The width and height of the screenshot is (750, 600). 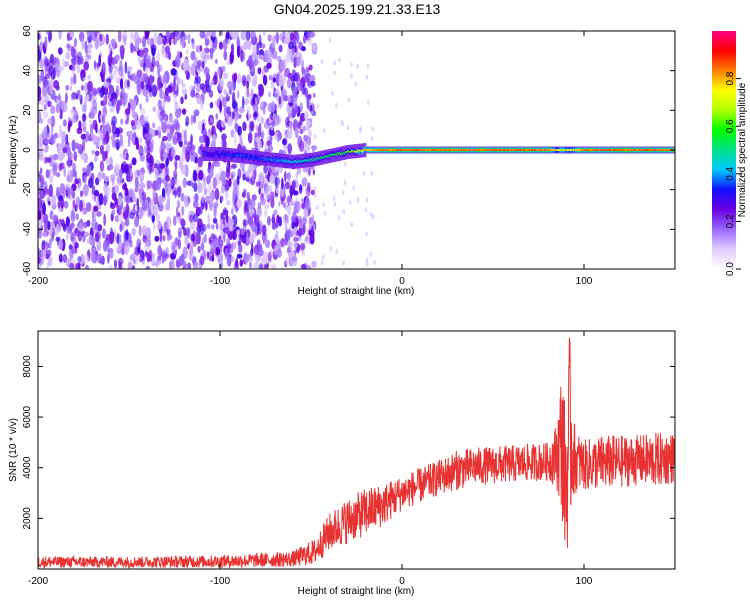 I want to click on colorbar-label: Normalized spectral amplitude, so click(x=742, y=149).